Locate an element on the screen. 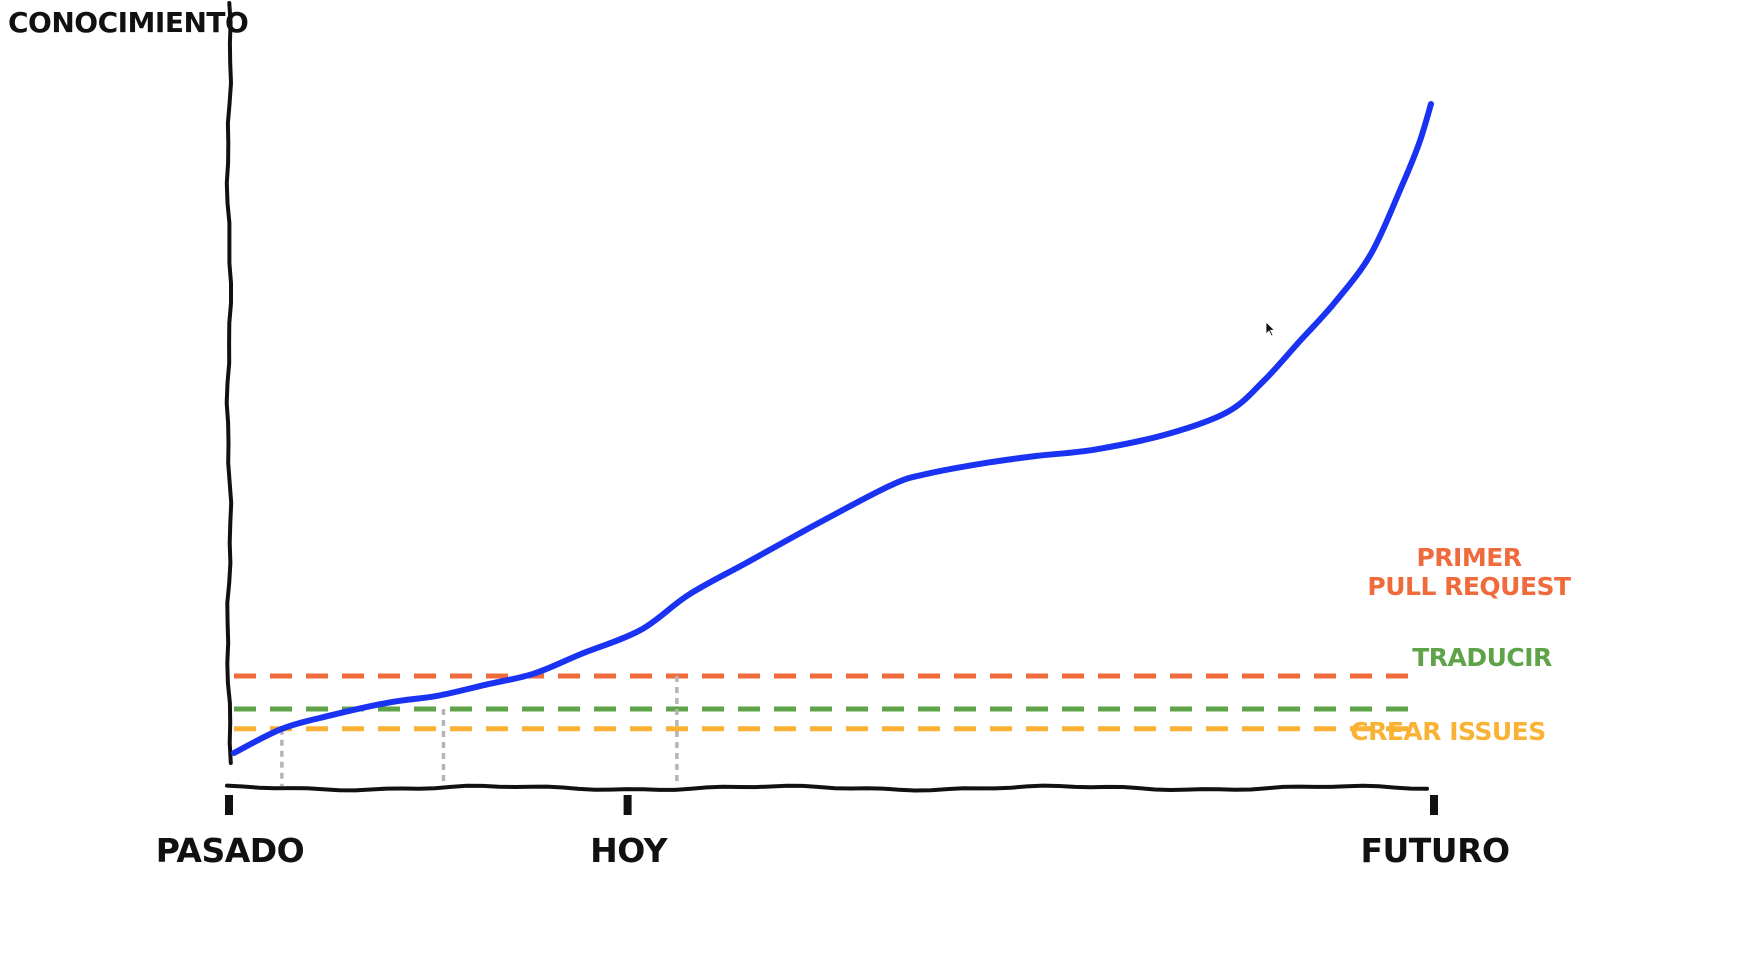  x-tick-label-2: FUTURO is located at coordinates (1434, 850).